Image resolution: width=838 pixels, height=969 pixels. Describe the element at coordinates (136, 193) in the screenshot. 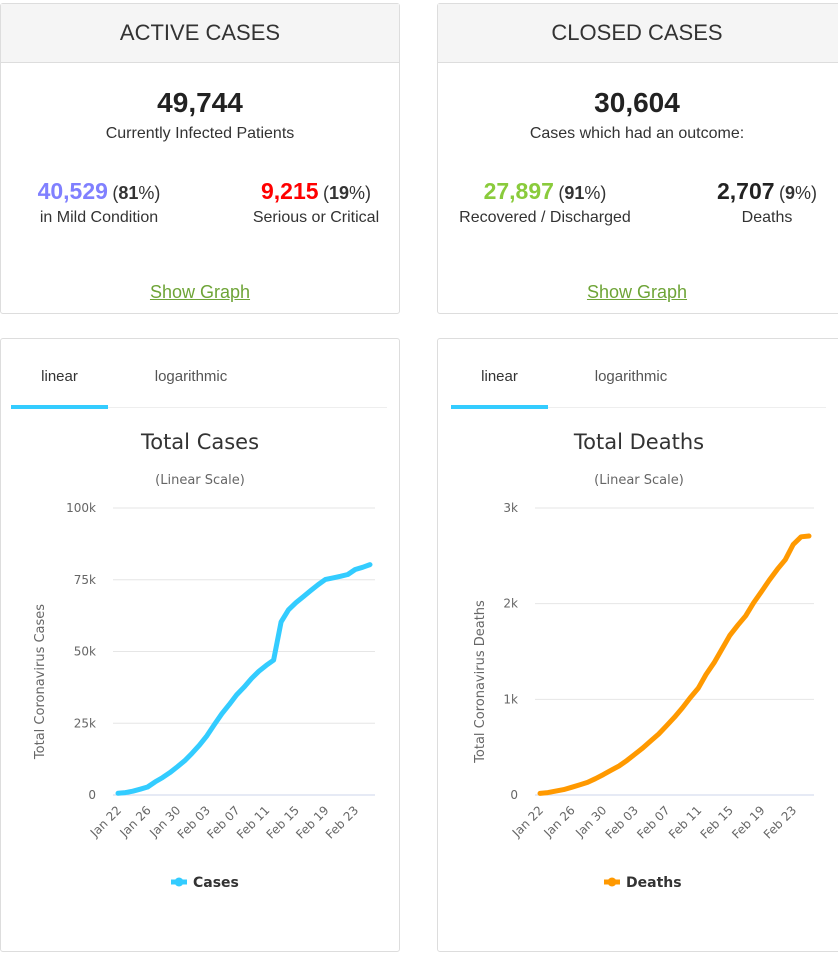

I see `mild-percent: (81%)` at that location.